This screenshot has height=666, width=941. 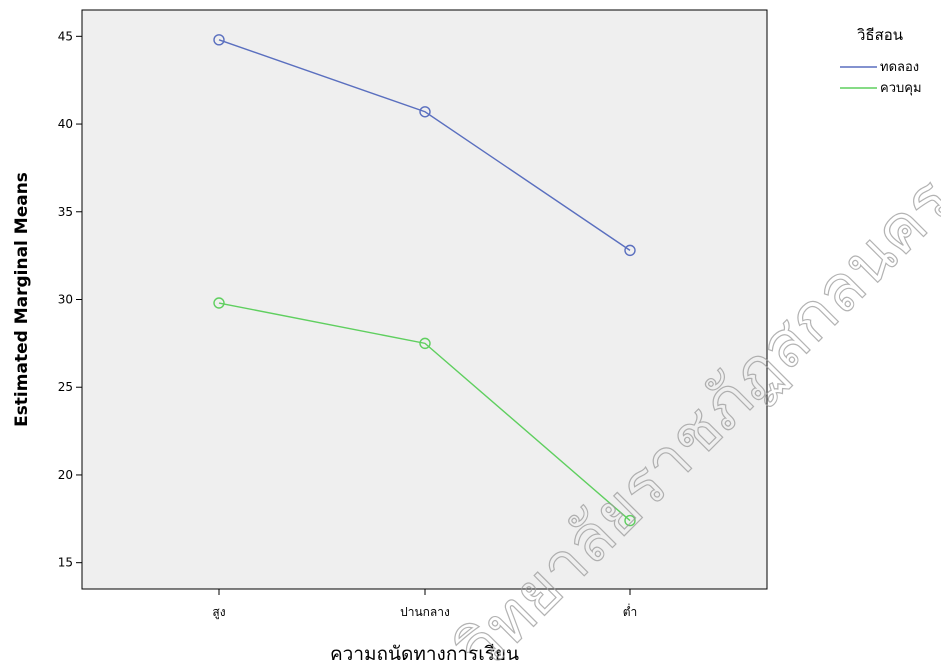 What do you see at coordinates (65, 475) in the screenshot?
I see `y-tick-label: 20` at bounding box center [65, 475].